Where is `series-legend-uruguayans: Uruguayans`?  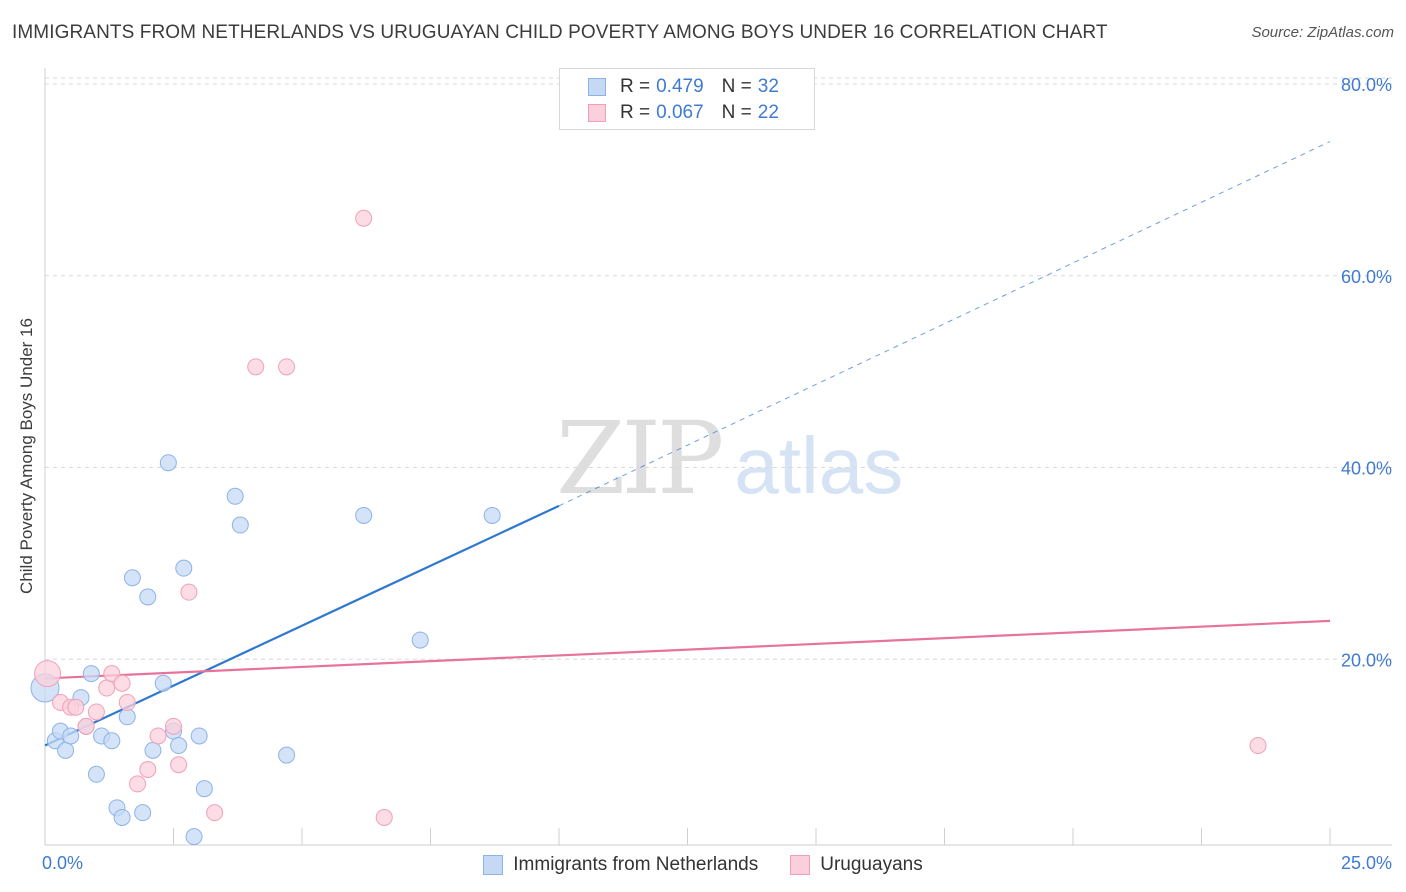 series-legend-uruguayans: Uruguayans is located at coordinates (856, 865).